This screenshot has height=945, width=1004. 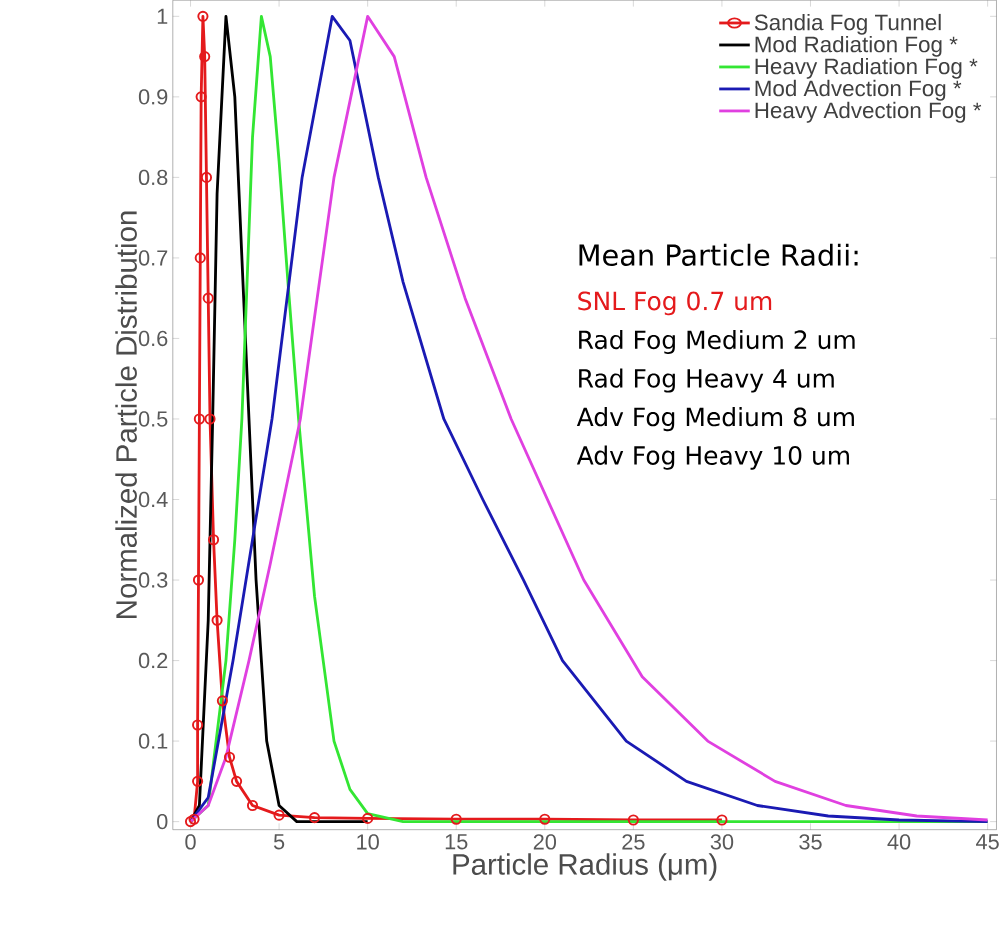 I want to click on y-tick-label: 0.4, so click(x=153, y=499).